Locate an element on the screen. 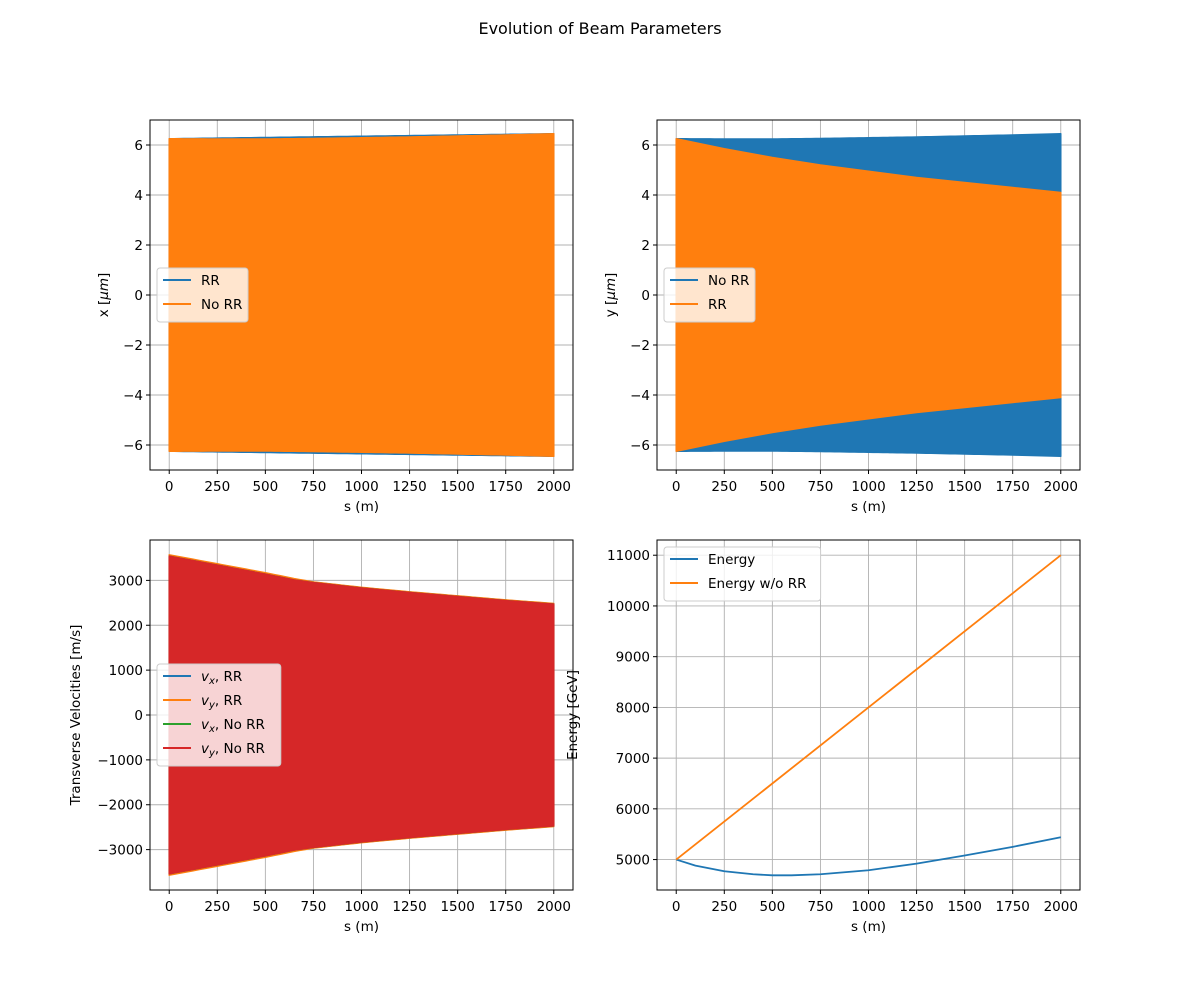 The width and height of the screenshot is (1200, 1000). series-rr-envelope is located at coordinates (868, 295).